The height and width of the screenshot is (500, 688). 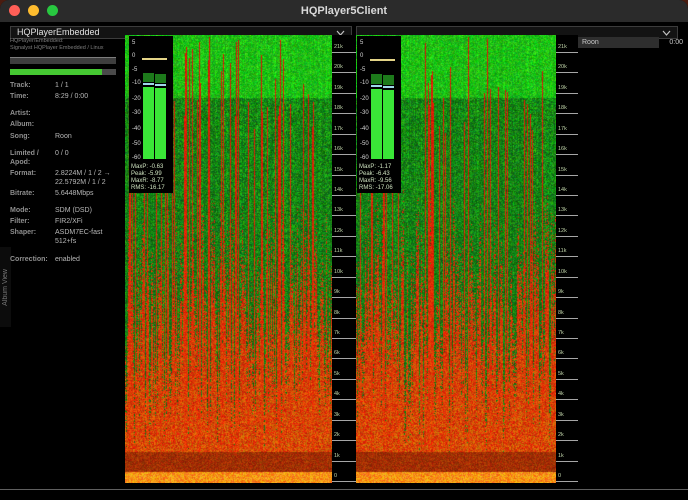 I want to click on level-bar-right, so click(x=160, y=123).